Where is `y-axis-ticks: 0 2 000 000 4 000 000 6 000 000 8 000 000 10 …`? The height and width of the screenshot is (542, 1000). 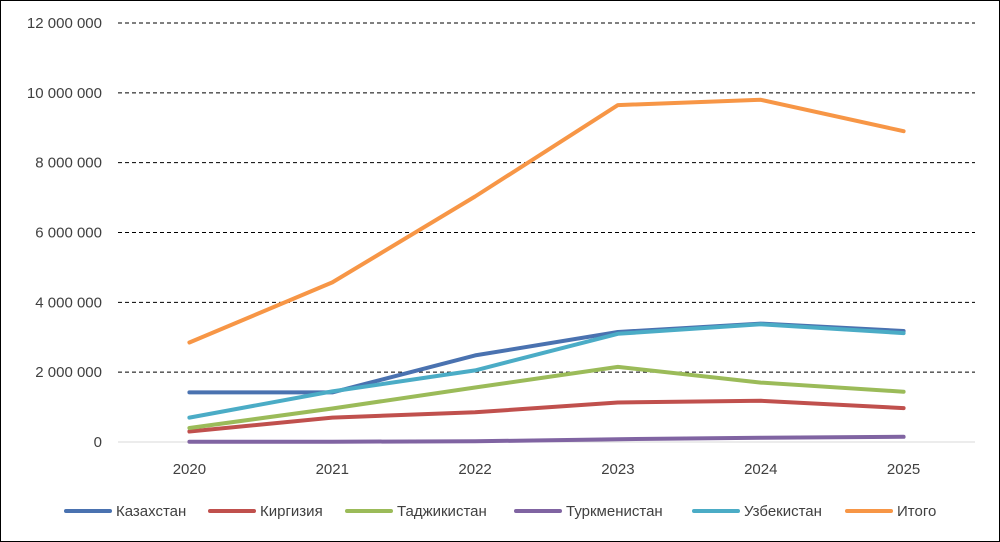
y-axis-ticks: 0 2 000 000 4 000 000 6 000 000 8 000 000 10 … is located at coordinates (64, 233).